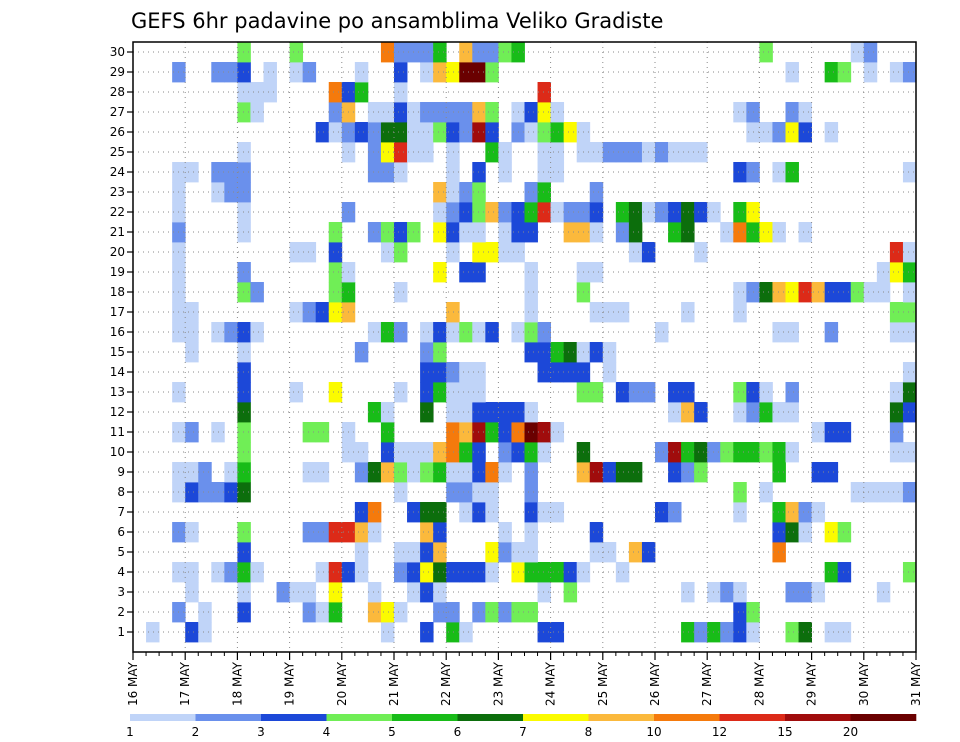  What do you see at coordinates (117, 52) in the screenshot?
I see `y-tick-label: 30` at bounding box center [117, 52].